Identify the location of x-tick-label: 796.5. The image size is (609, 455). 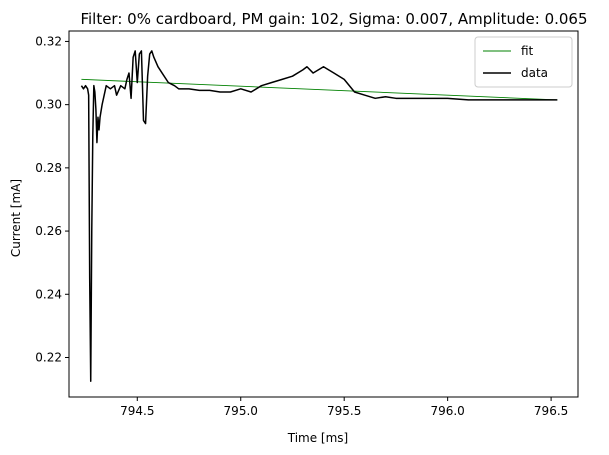
(551, 411).